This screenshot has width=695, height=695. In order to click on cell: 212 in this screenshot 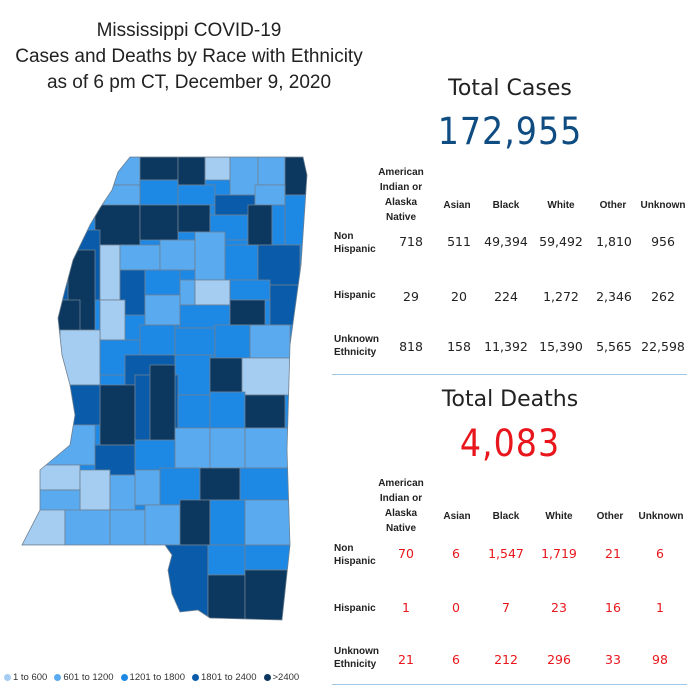, I will do `click(506, 659)`.